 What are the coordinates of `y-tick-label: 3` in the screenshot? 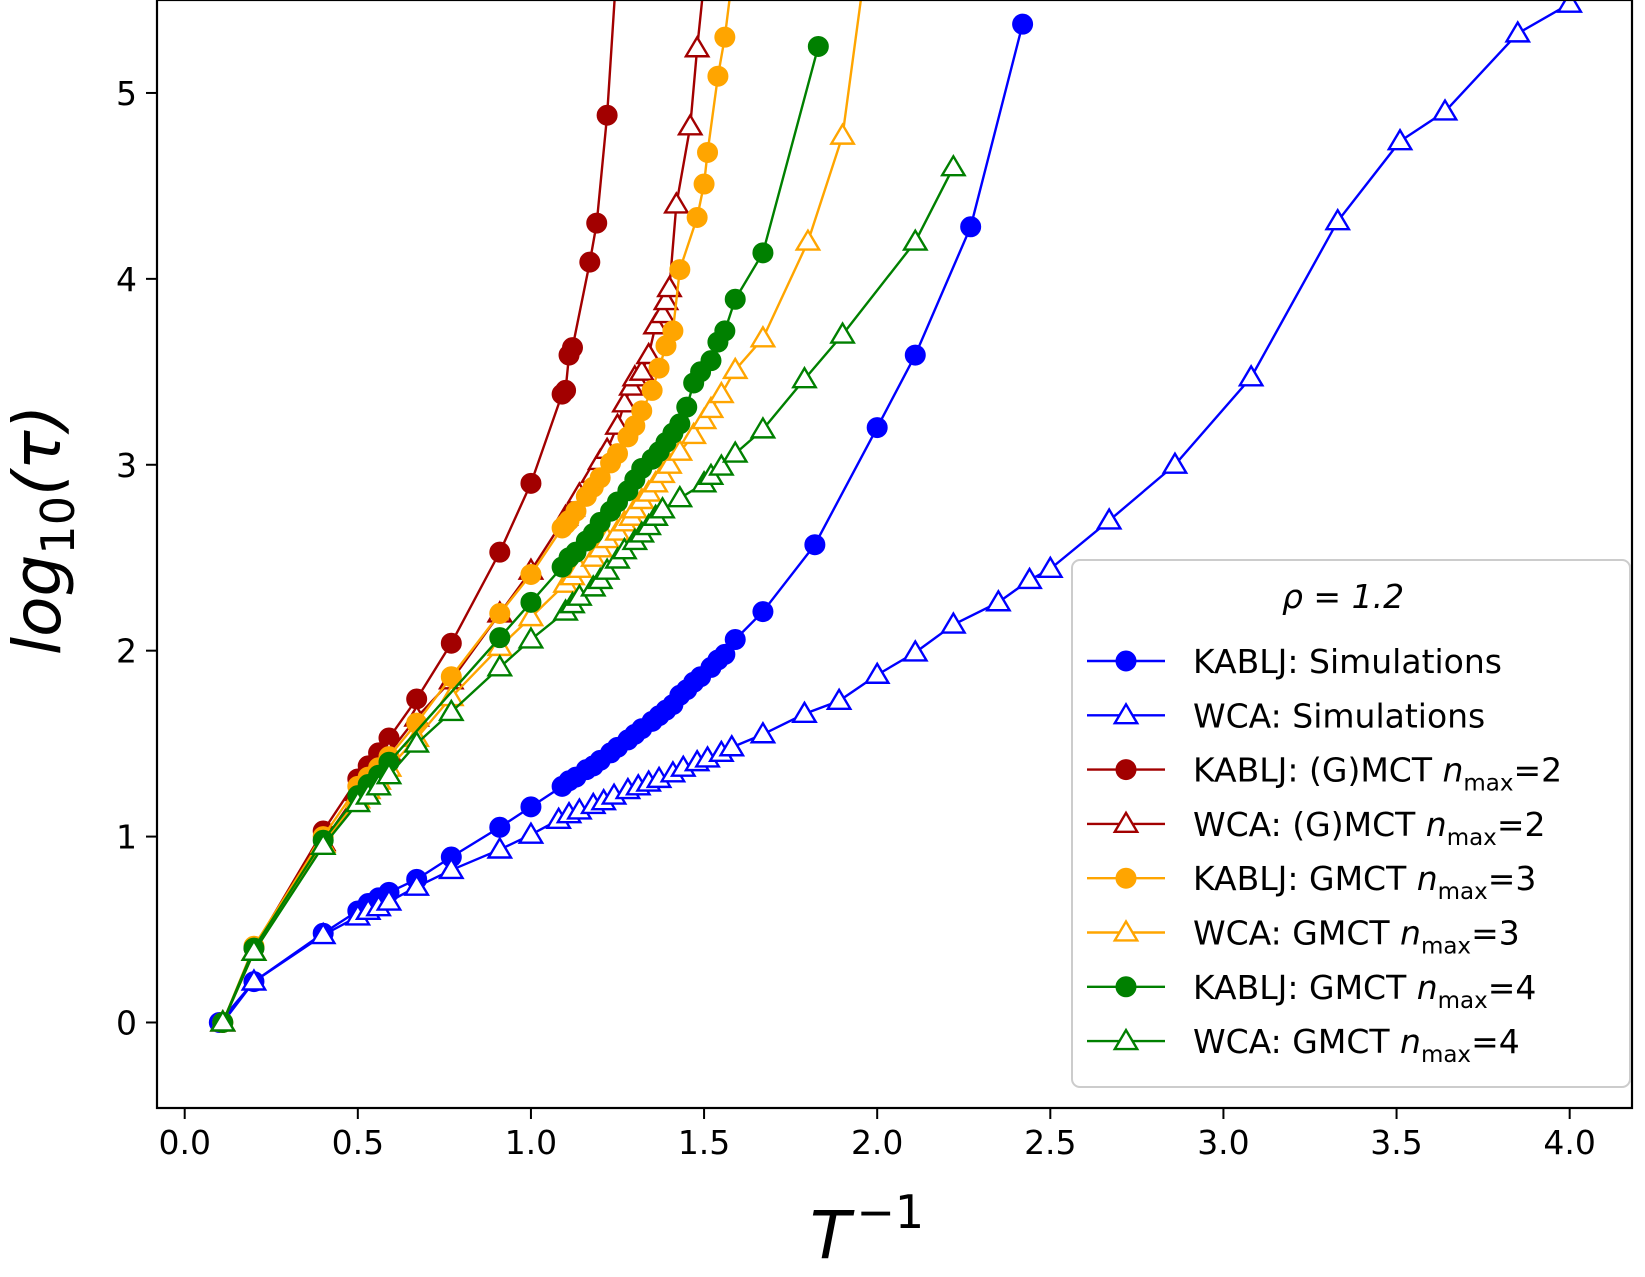 It's located at (126, 465).